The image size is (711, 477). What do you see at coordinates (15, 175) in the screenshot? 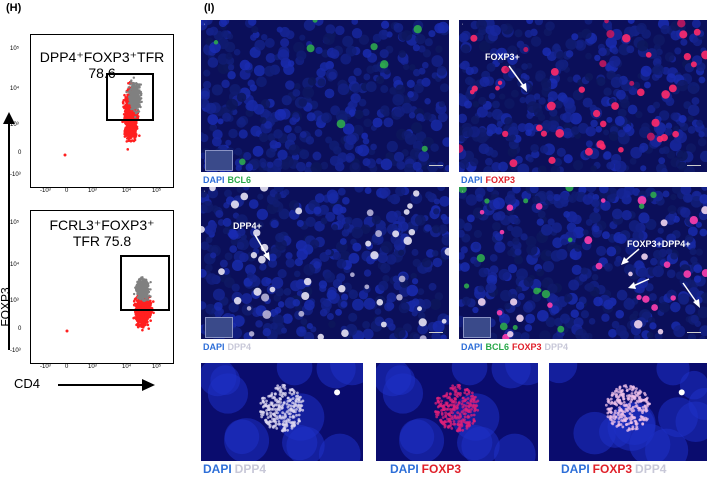
I see `ytick: -10³` at bounding box center [15, 175].